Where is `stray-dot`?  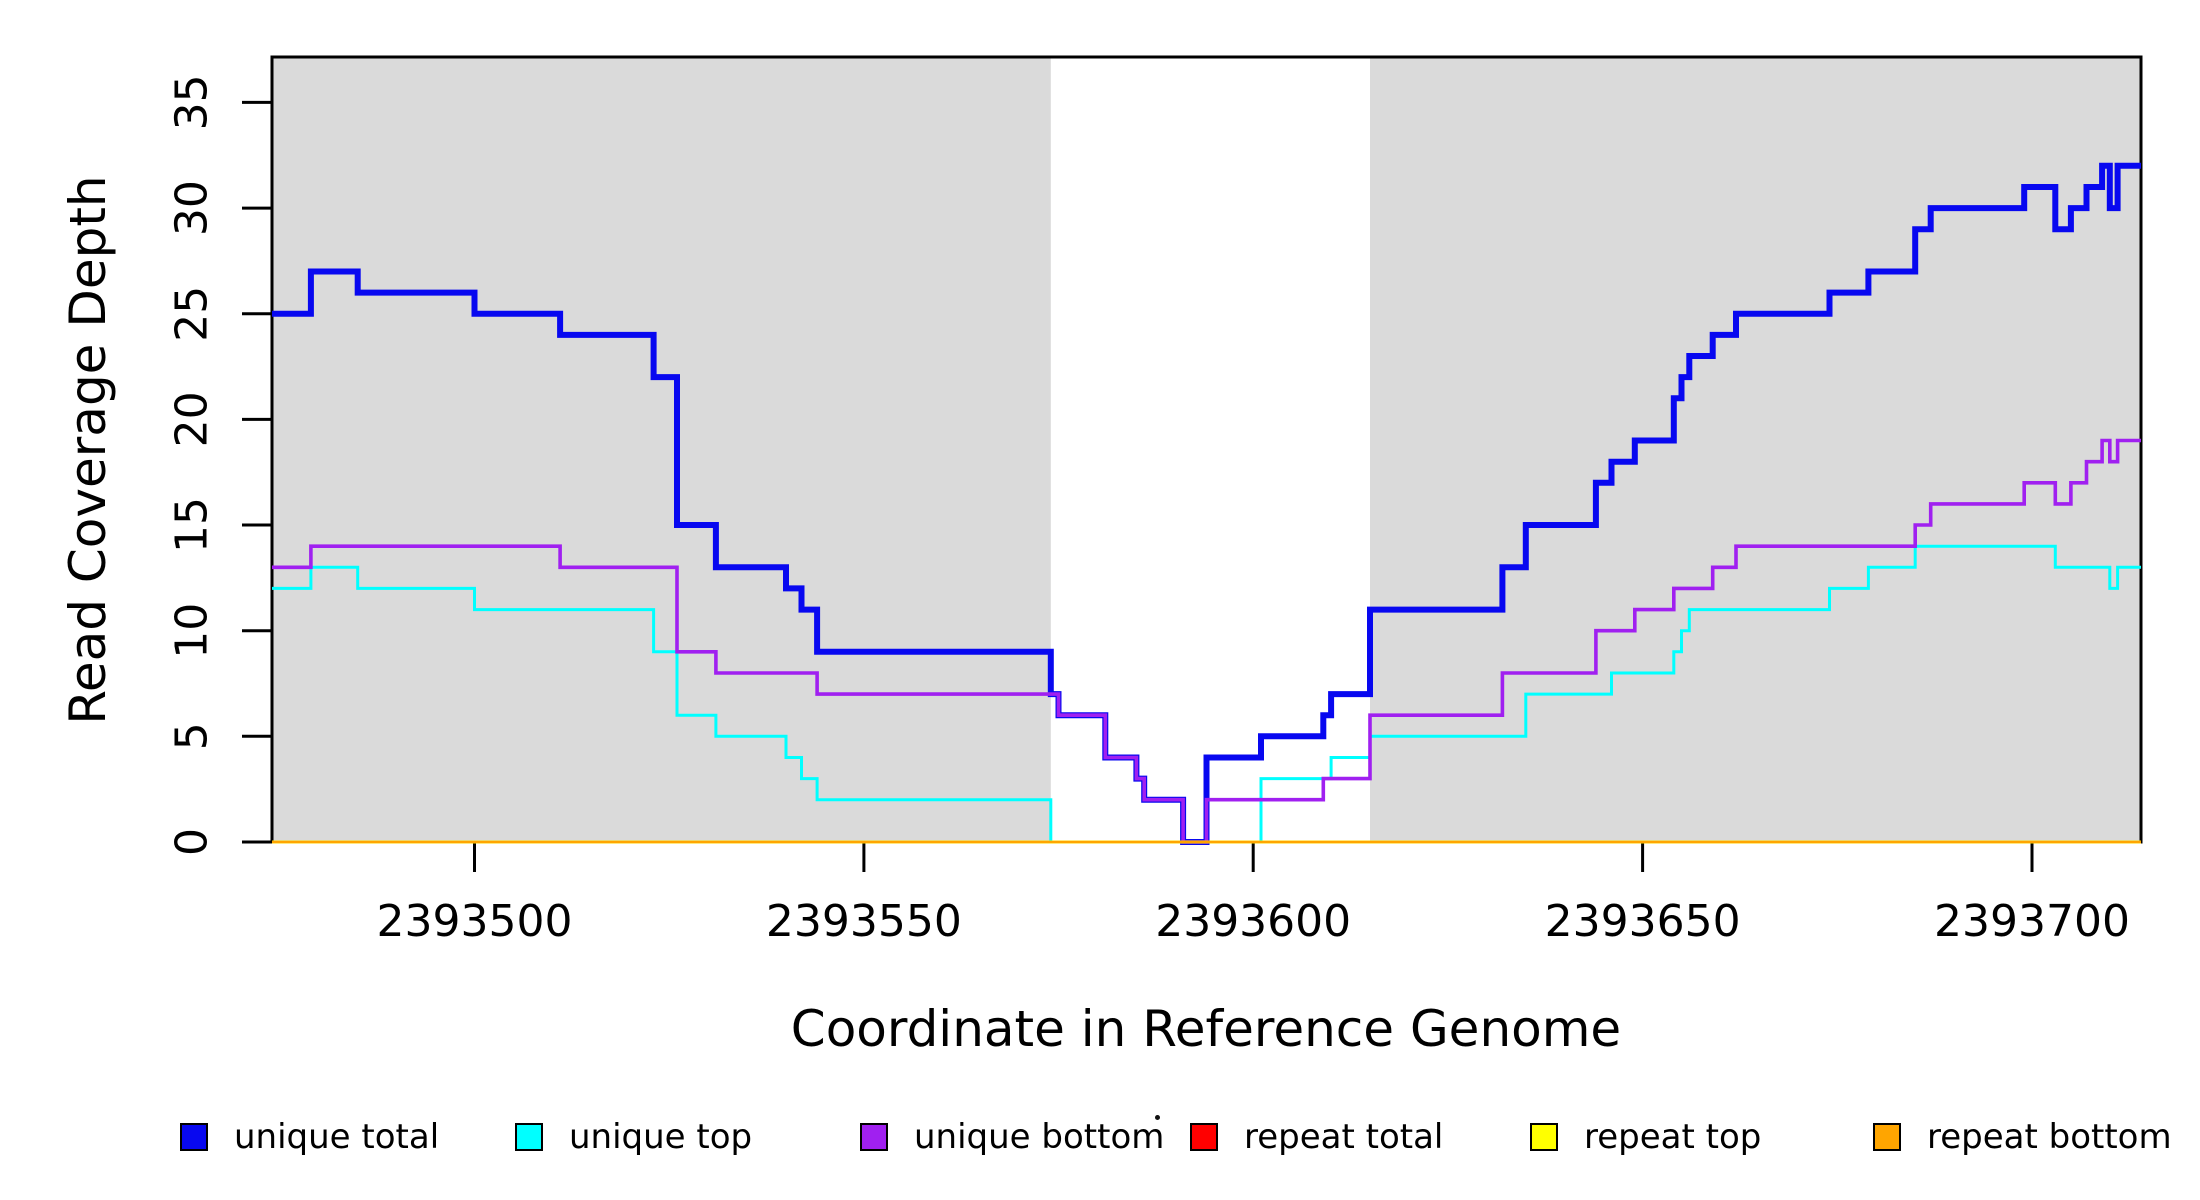 stray-dot is located at coordinates (1157, 1117).